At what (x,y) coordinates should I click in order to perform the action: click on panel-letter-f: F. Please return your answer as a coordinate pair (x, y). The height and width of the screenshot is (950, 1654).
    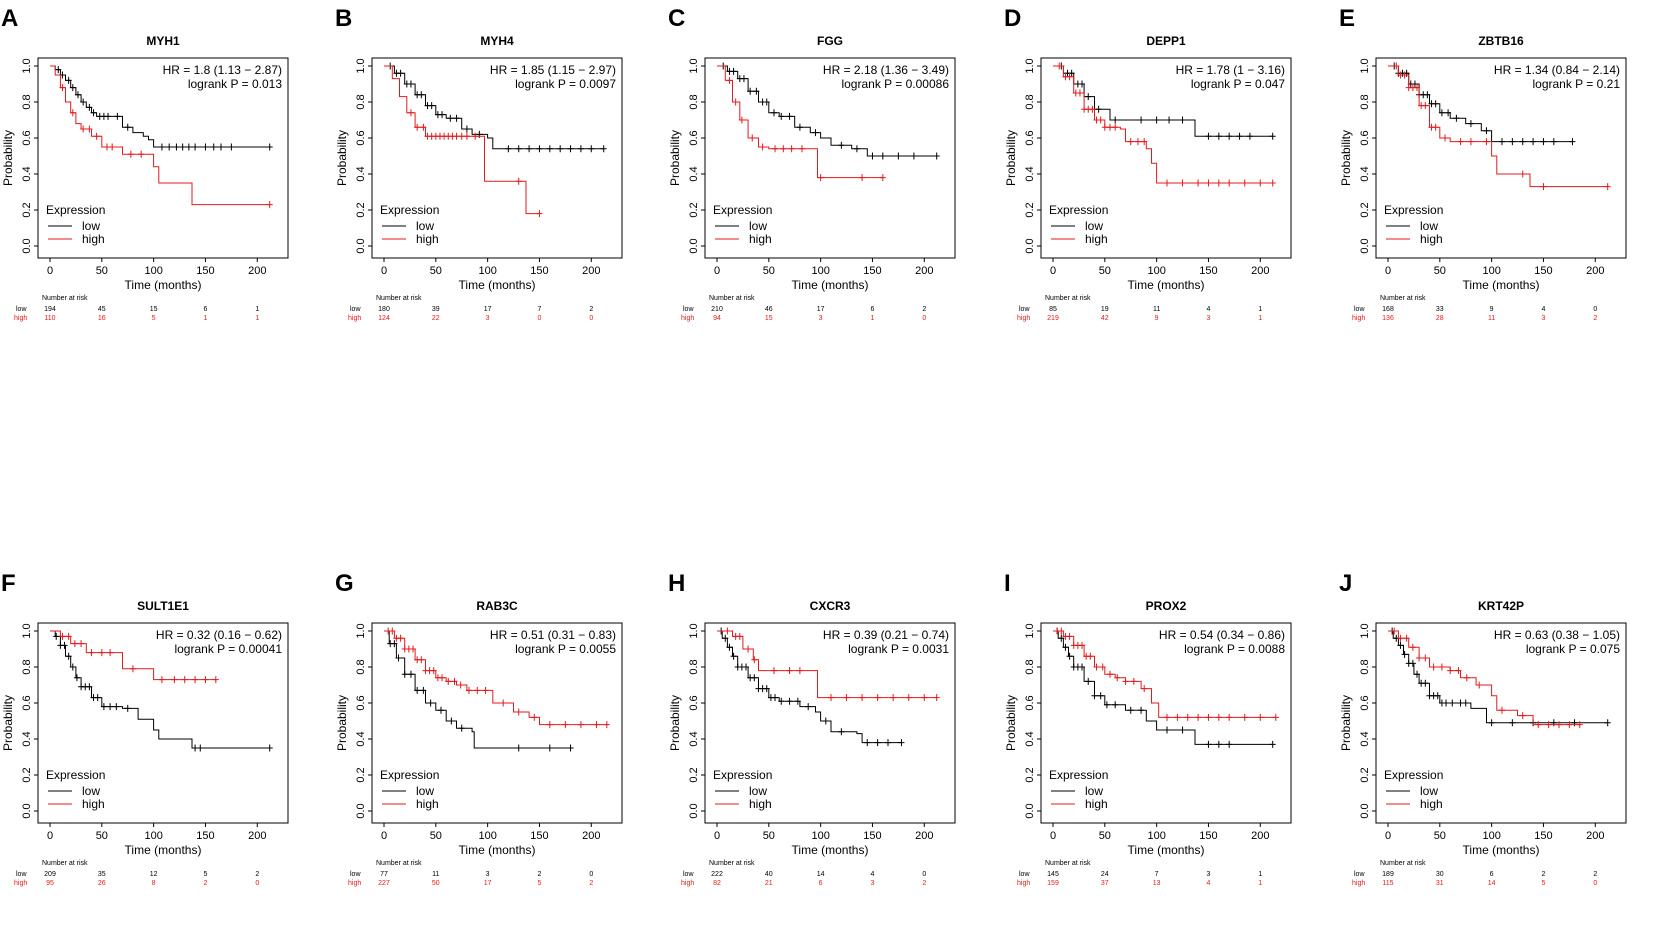
    Looking at the image, I should click on (8, 583).